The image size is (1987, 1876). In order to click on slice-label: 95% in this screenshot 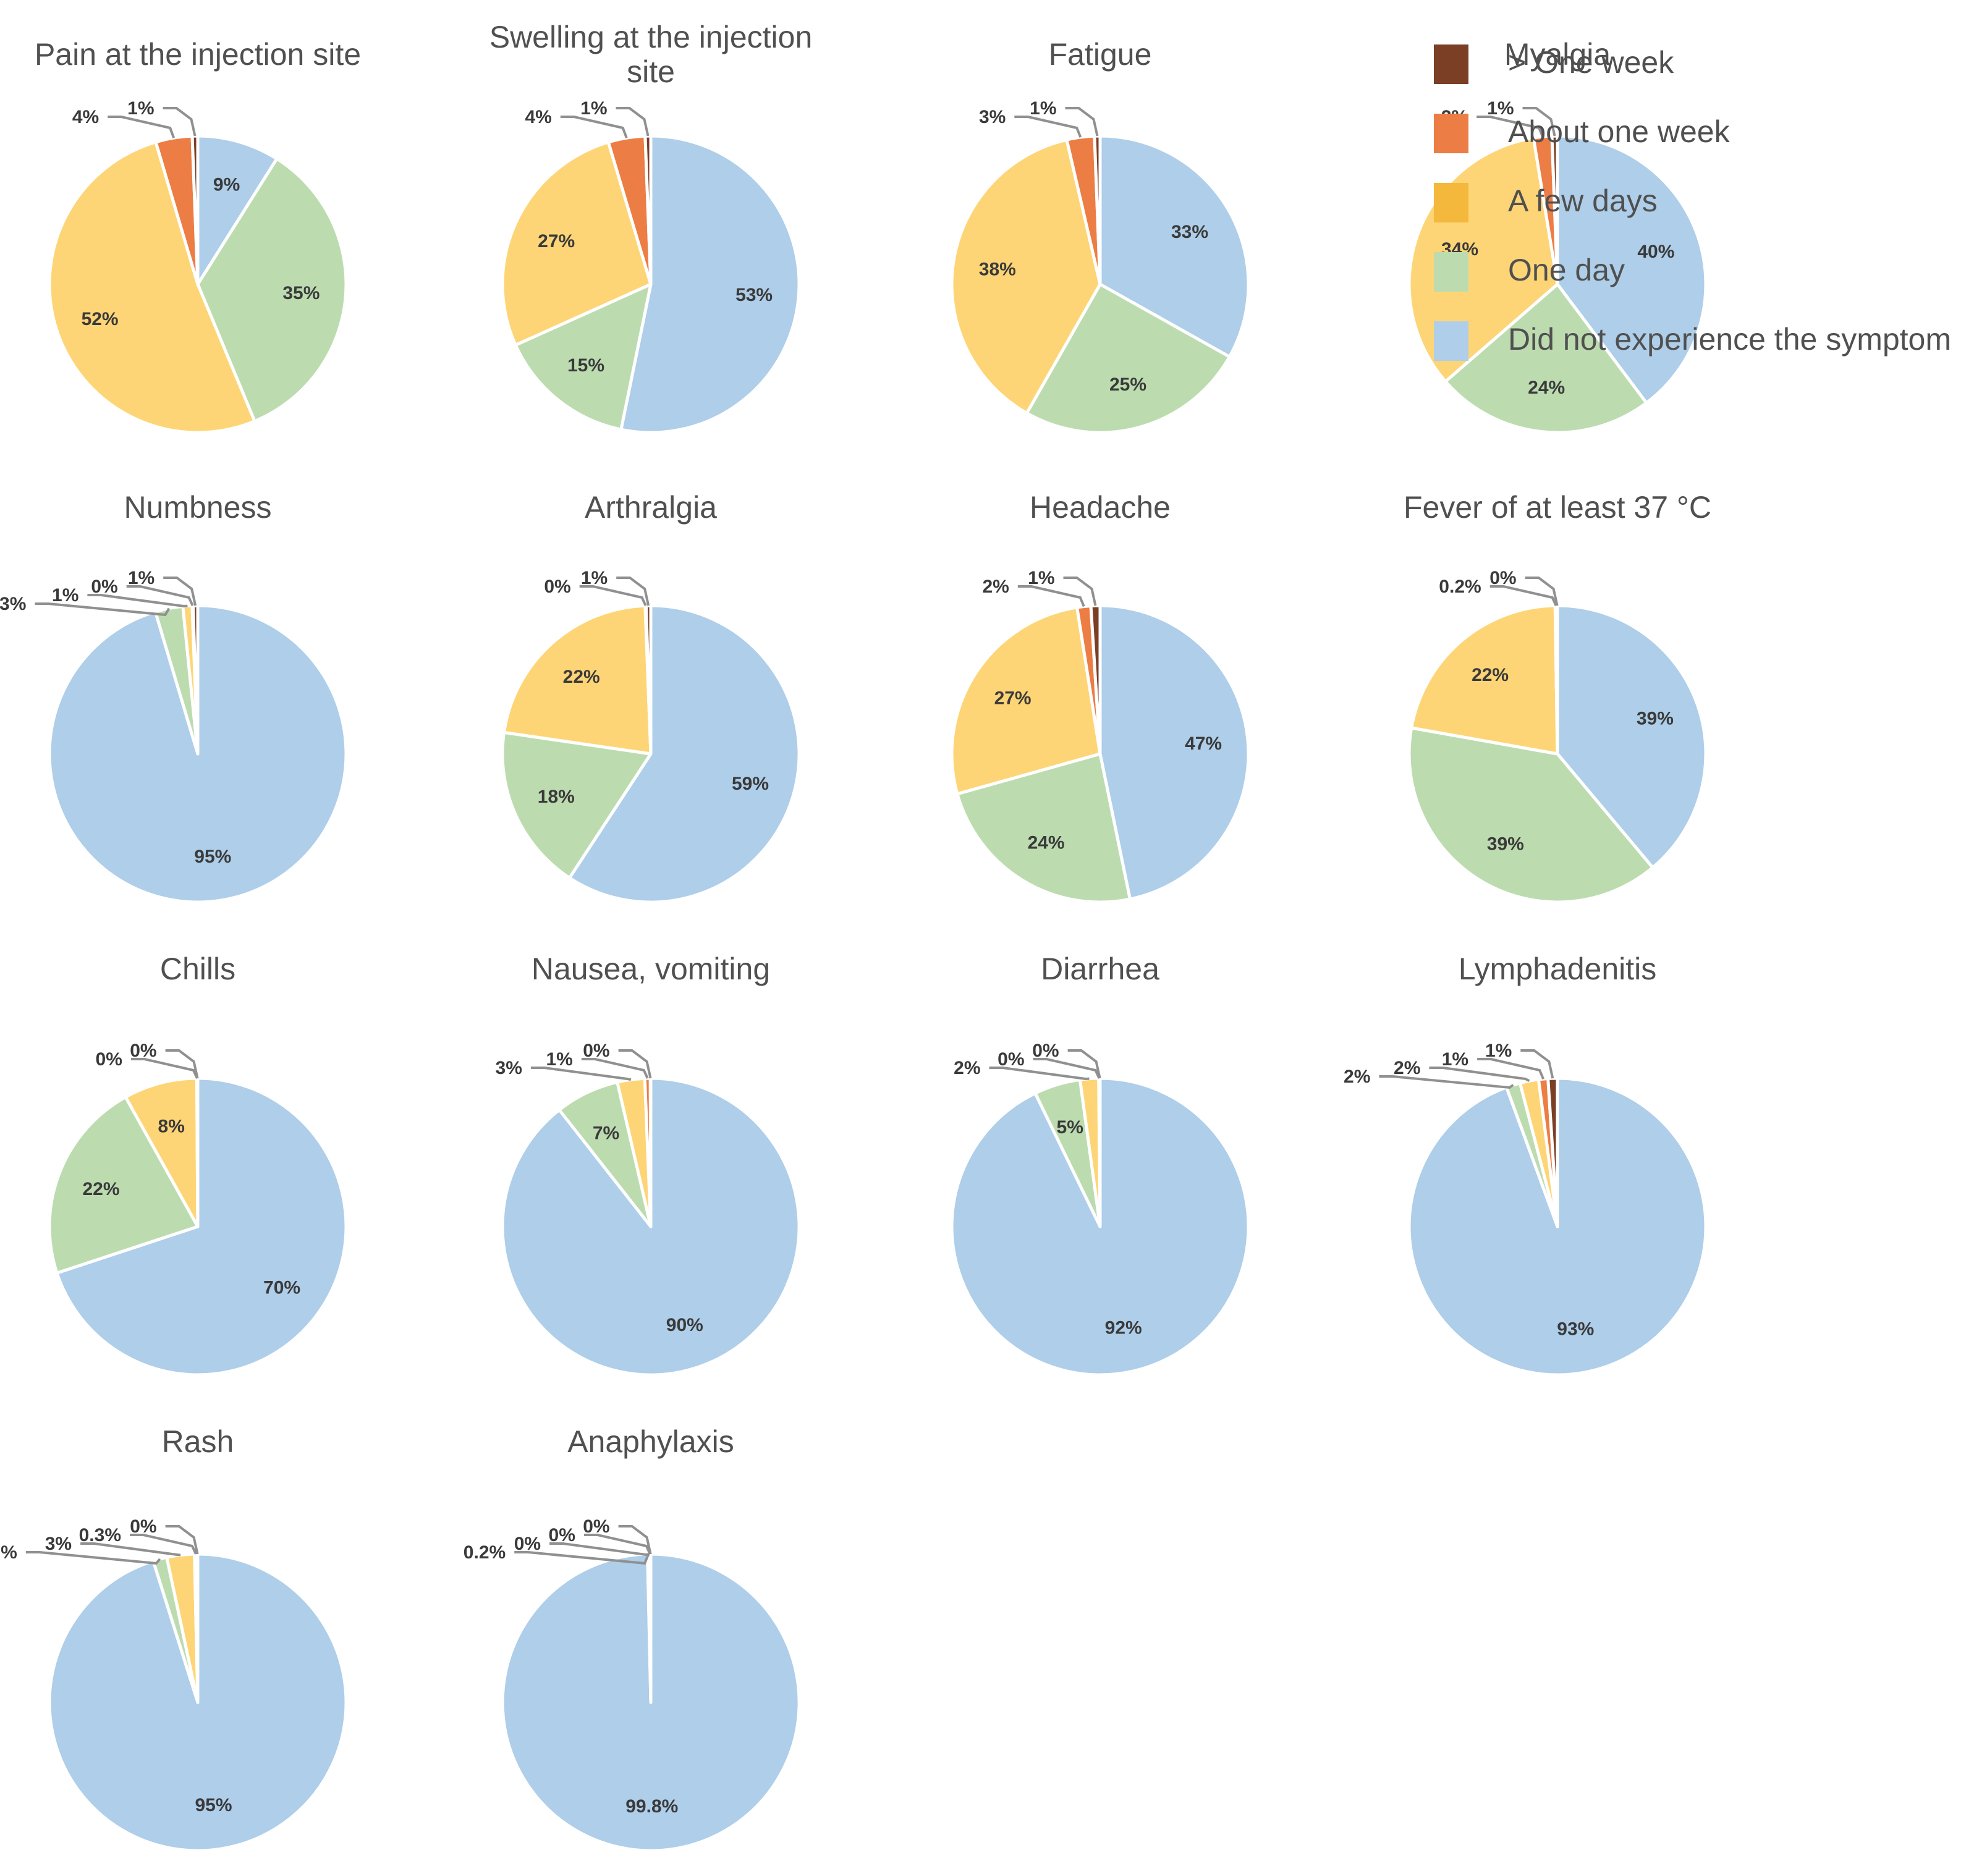, I will do `click(212, 857)`.